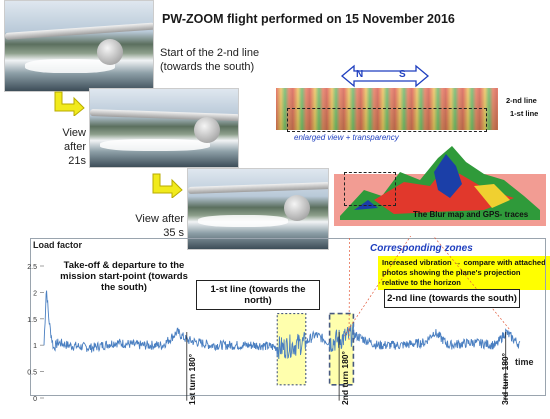 The image size is (550, 419). I want to click on y-tick-label: 1, so click(35, 346).